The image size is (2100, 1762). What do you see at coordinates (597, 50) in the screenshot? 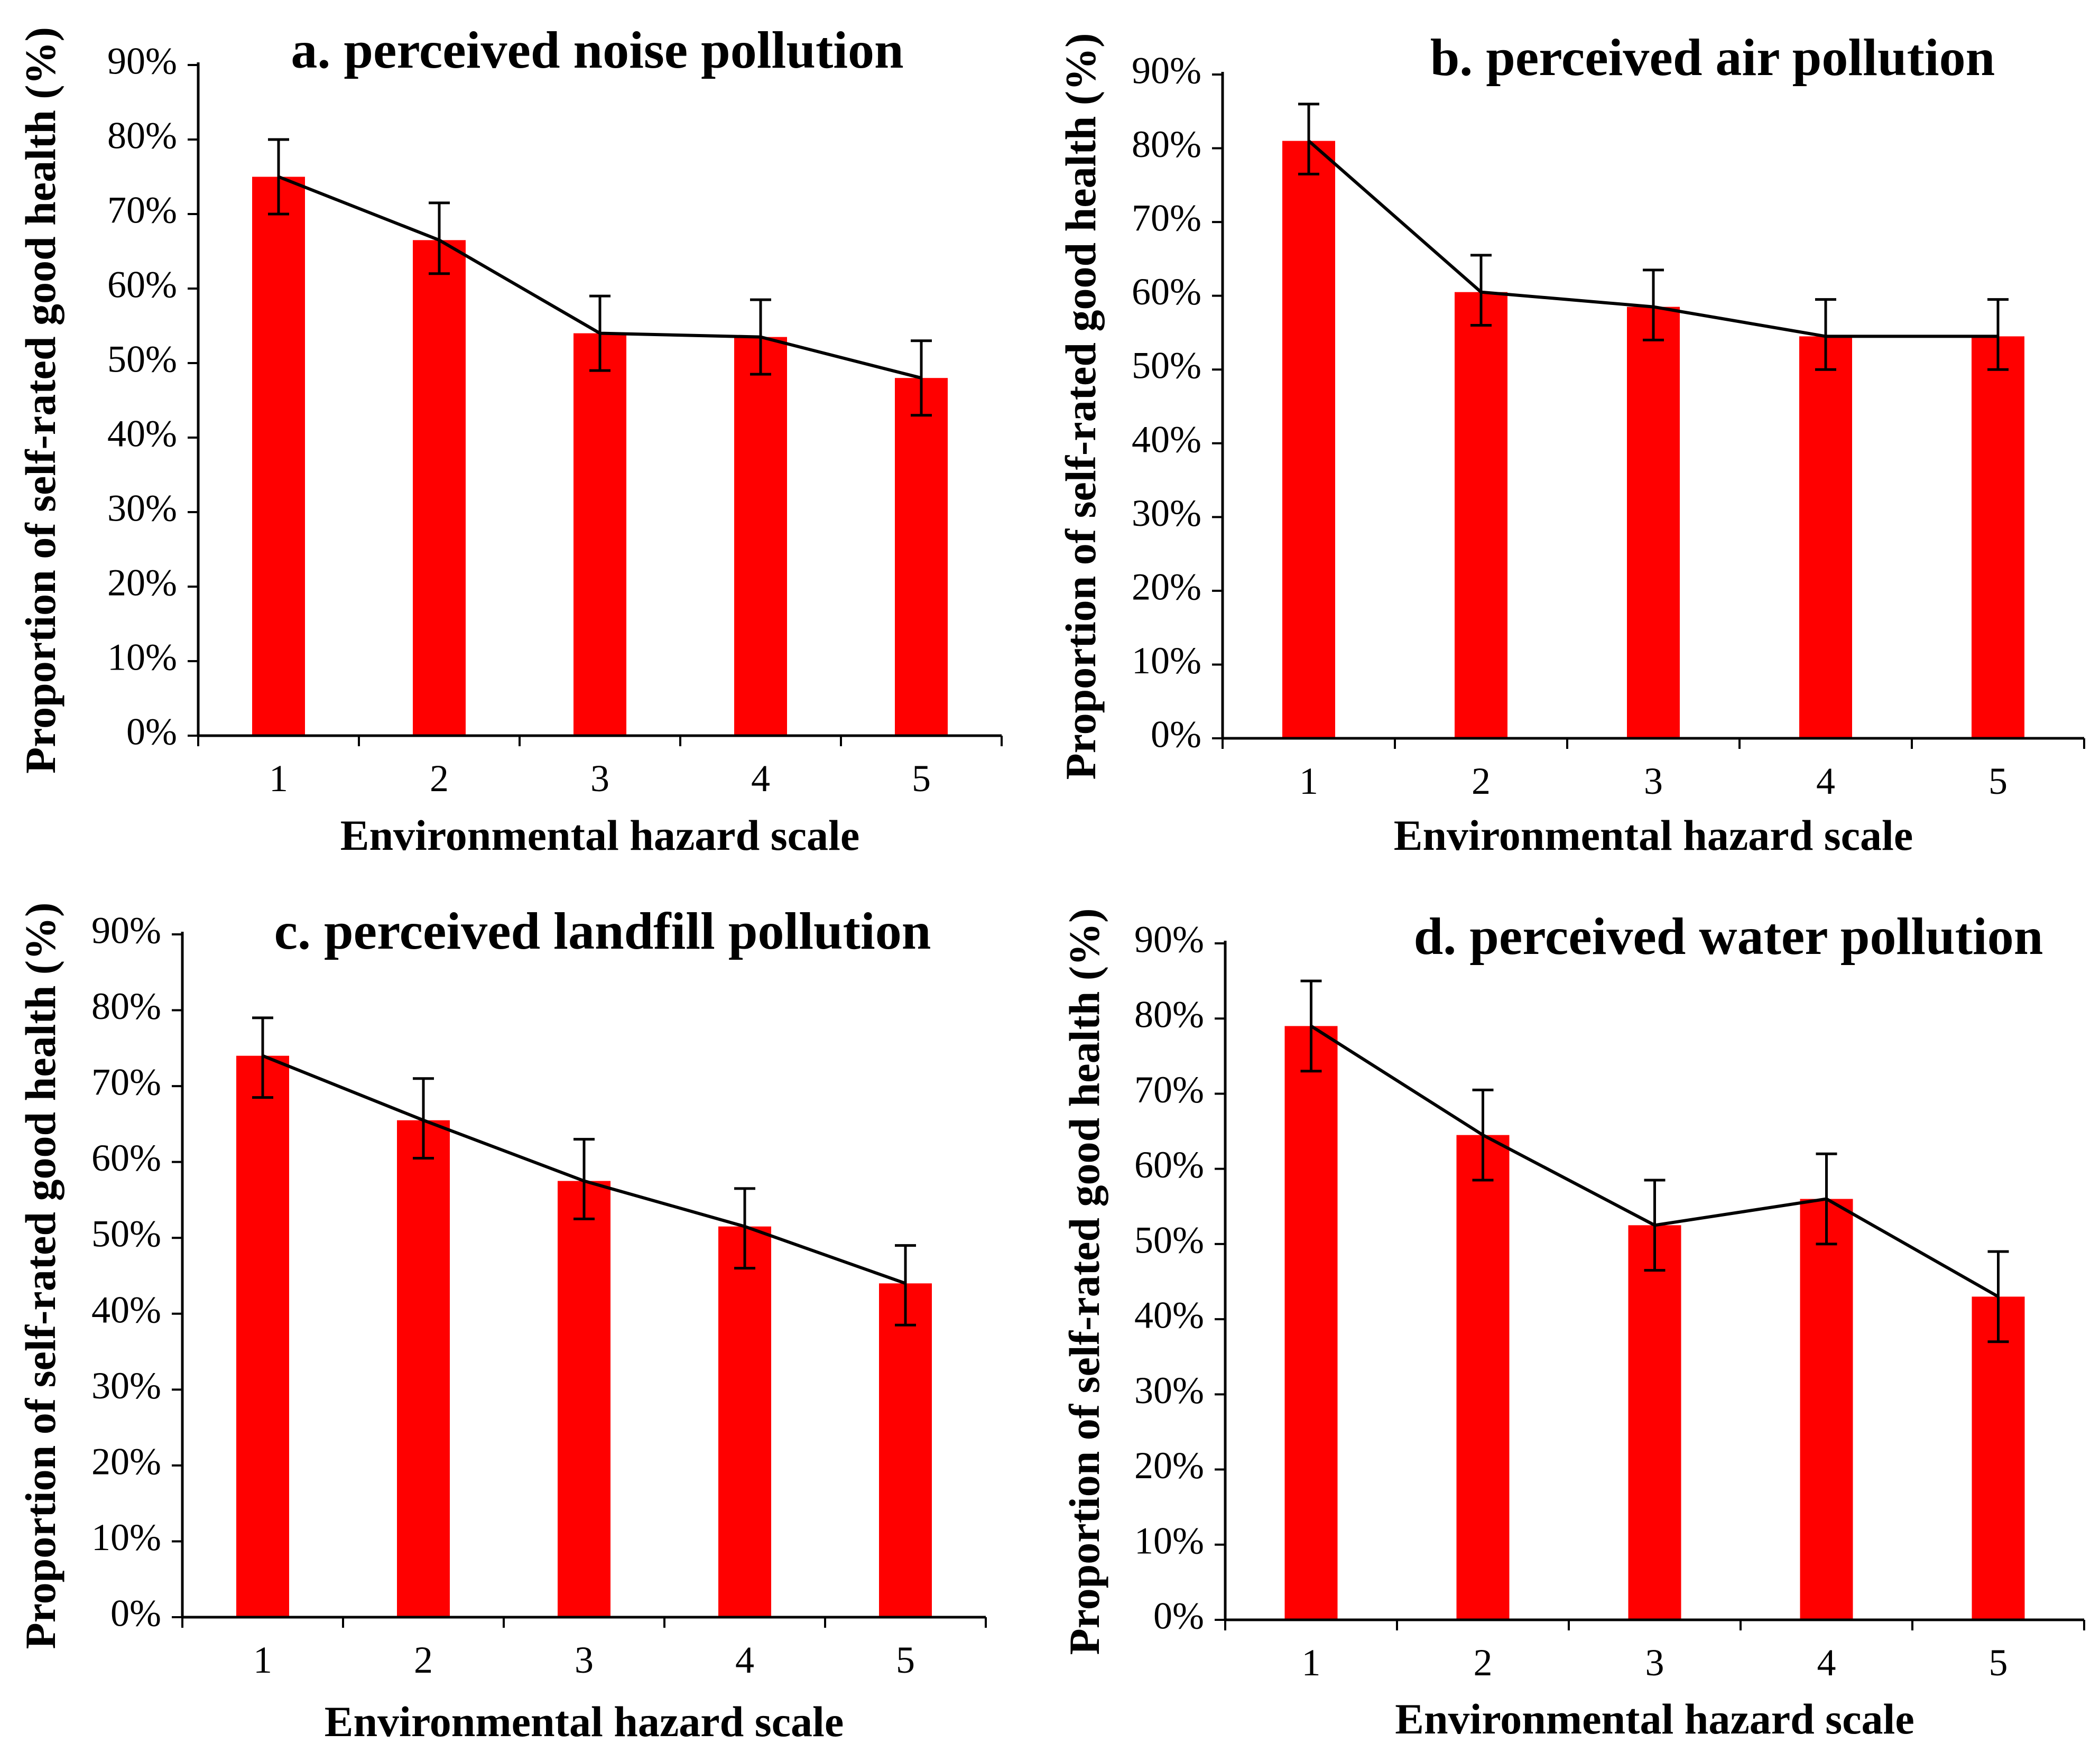
I see `panel-title: a. perceived noise pollution` at bounding box center [597, 50].